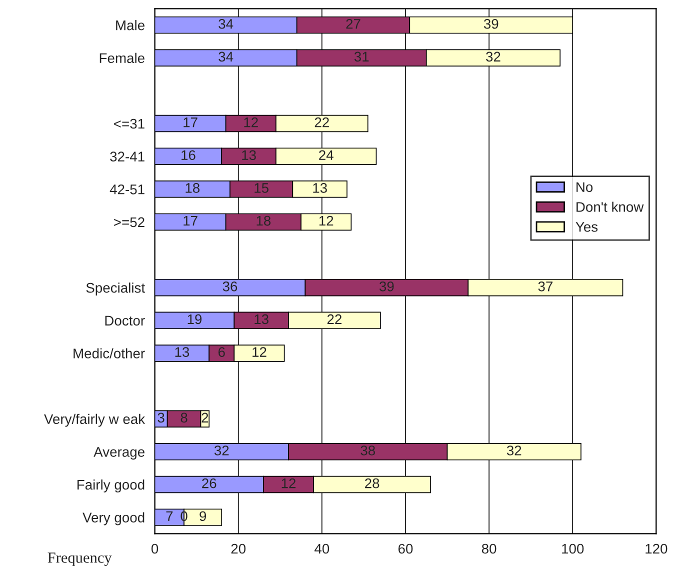  I want to click on y-tick-label: Average, so click(119, 453).